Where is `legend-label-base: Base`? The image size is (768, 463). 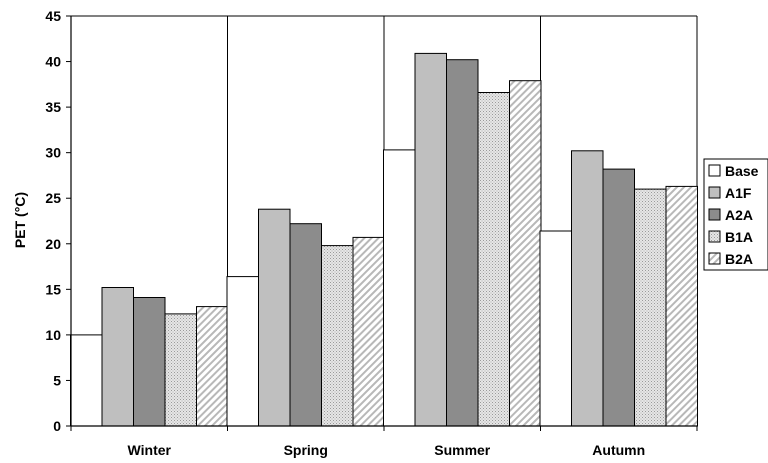
legend-label-base: Base is located at coordinates (742, 171).